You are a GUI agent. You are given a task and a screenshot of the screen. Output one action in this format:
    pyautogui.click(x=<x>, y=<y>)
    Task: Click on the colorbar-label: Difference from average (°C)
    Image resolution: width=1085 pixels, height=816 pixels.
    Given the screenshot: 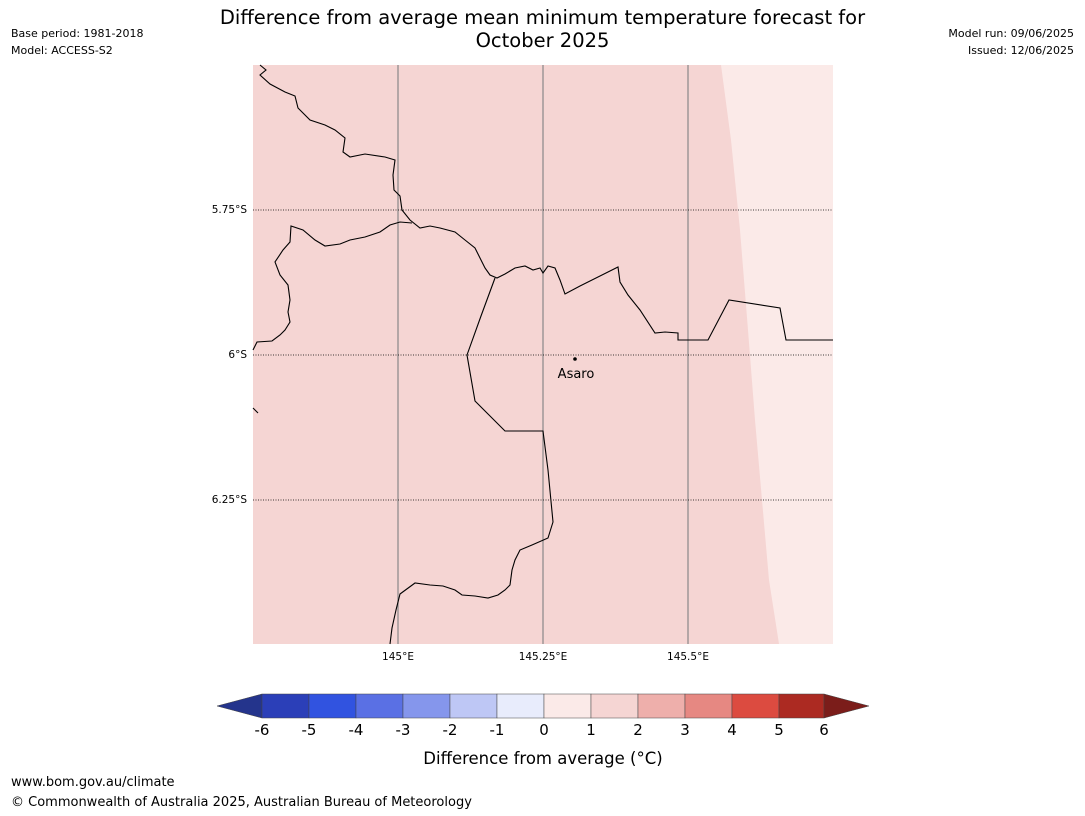 What is the action you would take?
    pyautogui.click(x=542, y=758)
    